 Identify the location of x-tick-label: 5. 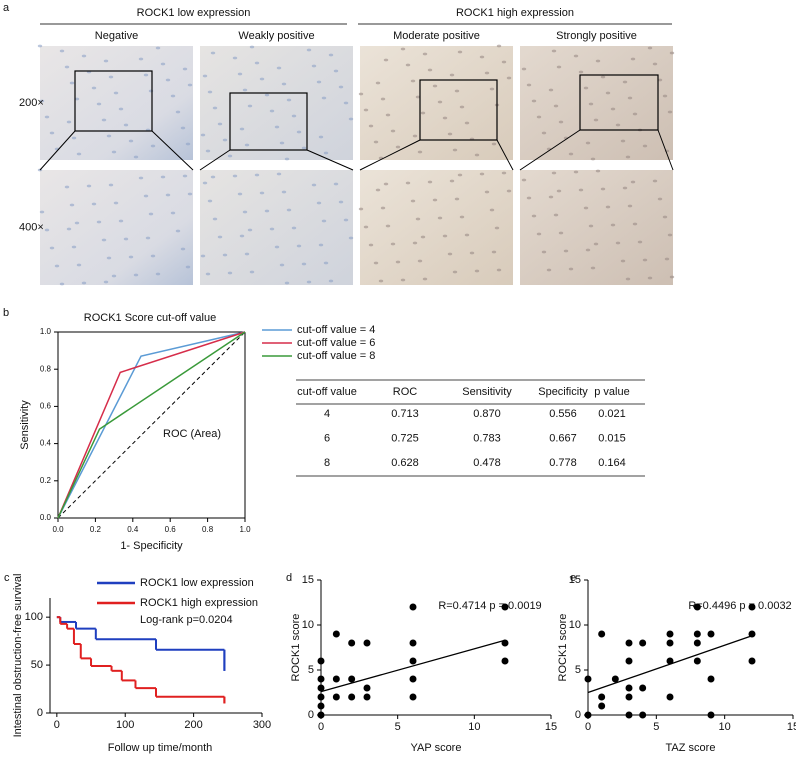
(656, 727).